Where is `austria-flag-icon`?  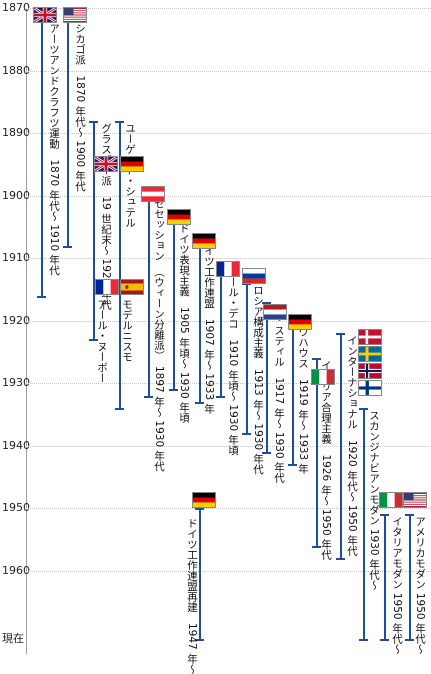
austria-flag-icon is located at coordinates (153, 194).